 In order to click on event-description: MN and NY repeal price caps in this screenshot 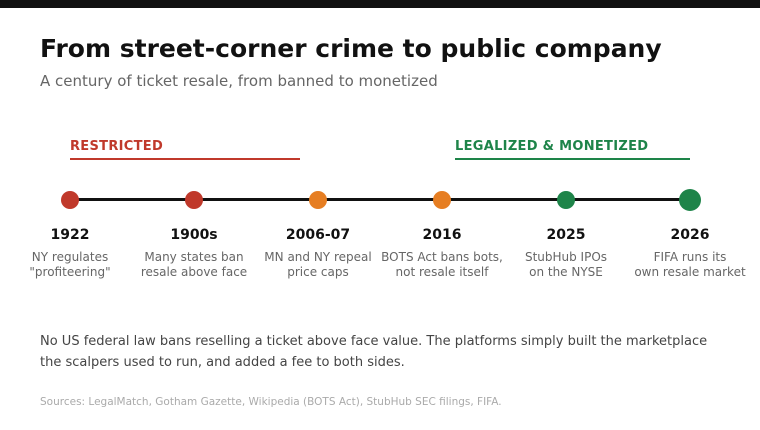, I will do `click(318, 264)`.